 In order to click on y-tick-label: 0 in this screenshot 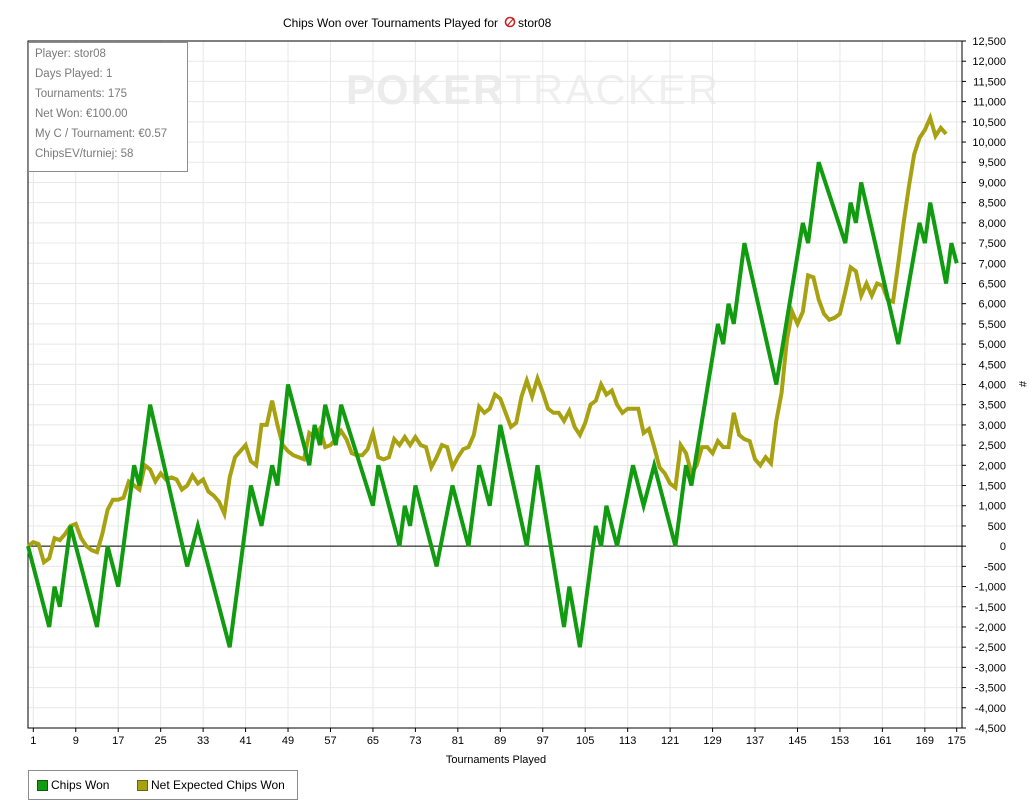, I will do `click(1003, 547)`.